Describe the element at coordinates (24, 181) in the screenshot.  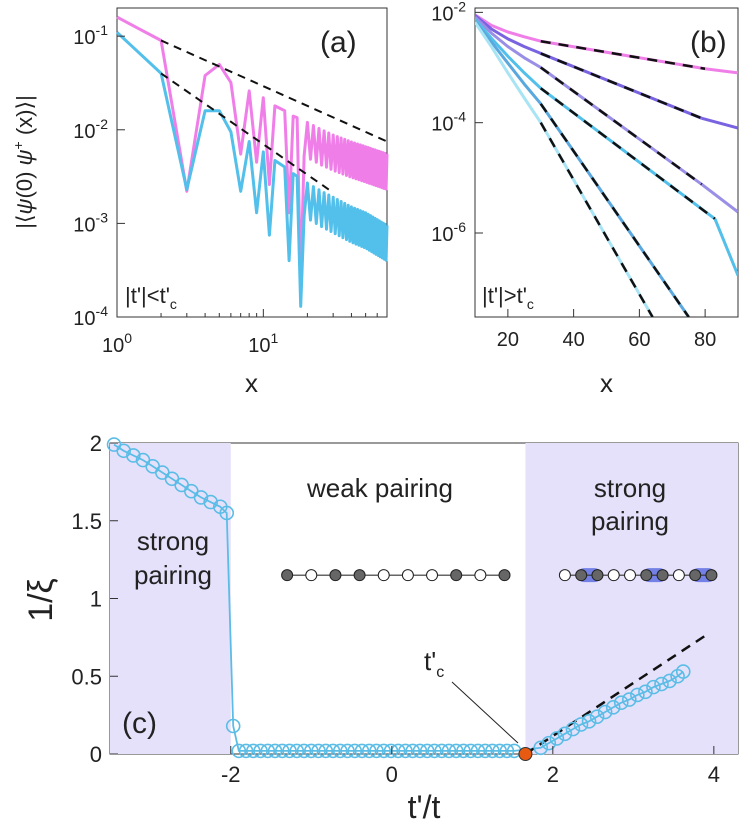
I see `panel-a-ylabel-part-2: (0)` at that location.